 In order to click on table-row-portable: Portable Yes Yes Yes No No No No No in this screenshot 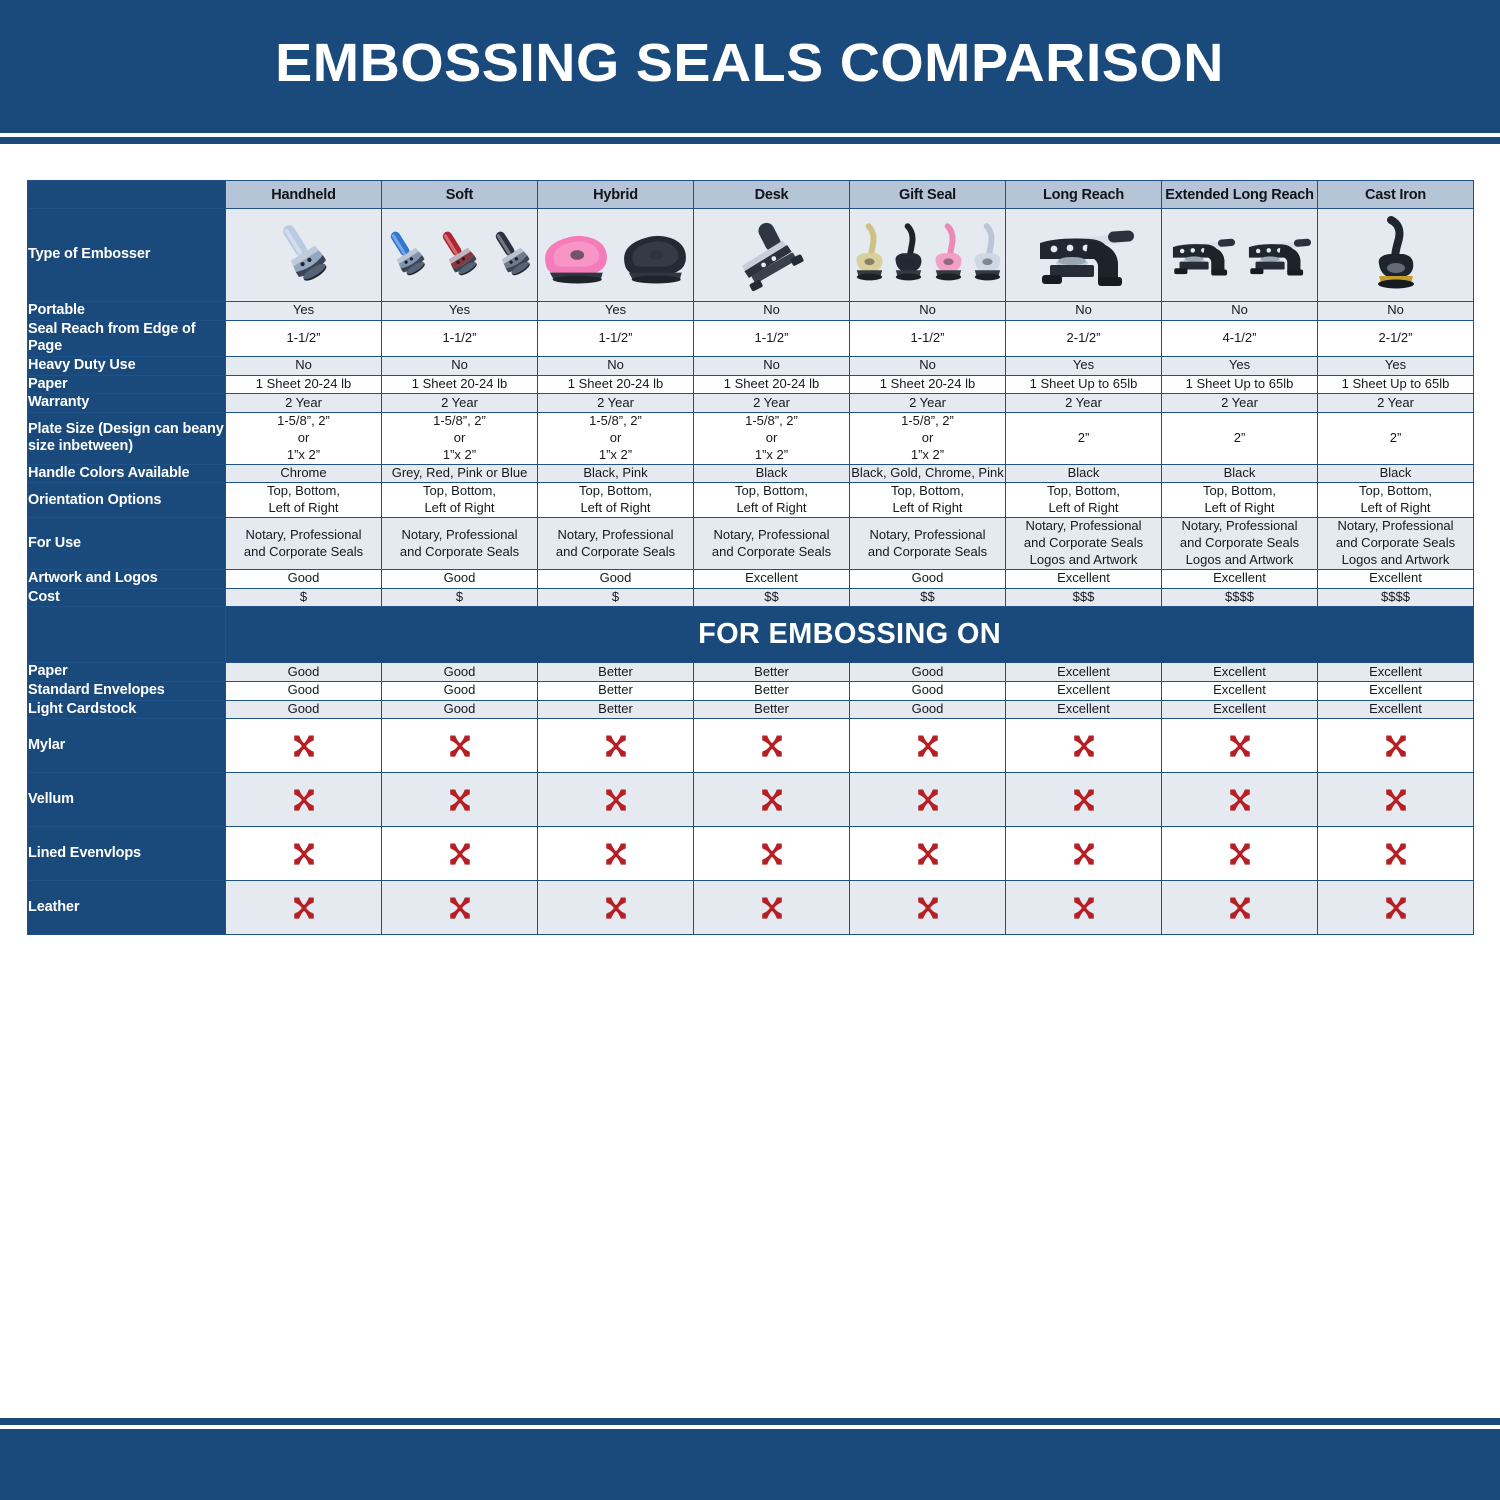, I will do `click(750, 311)`.